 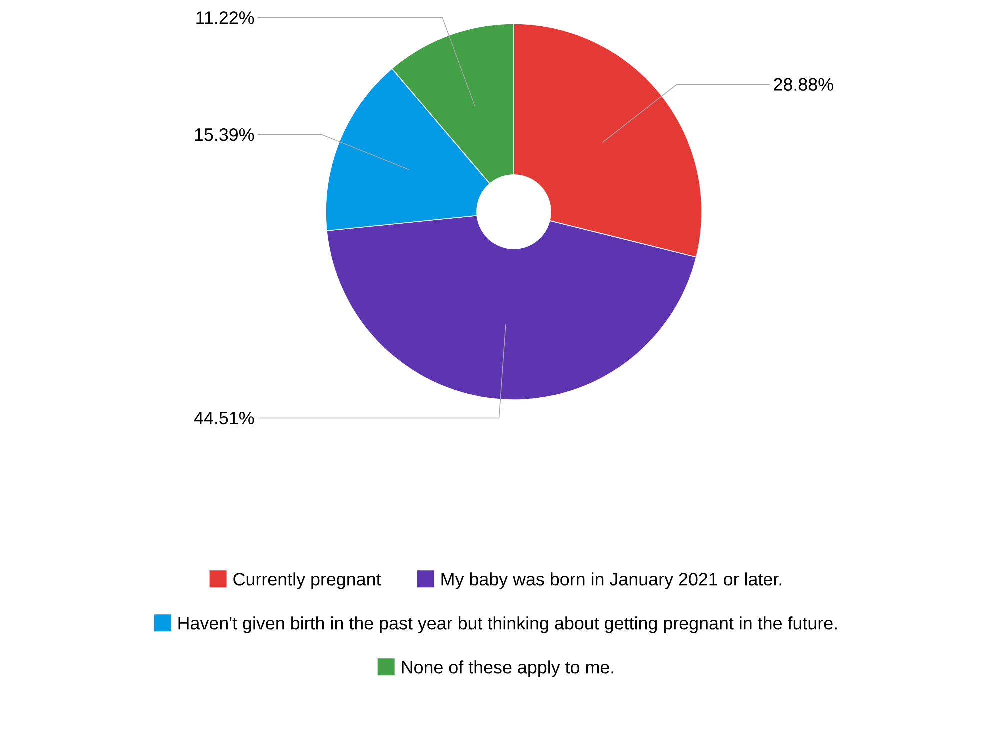 I want to click on legend-label: Currently pregnant, so click(x=308, y=581).